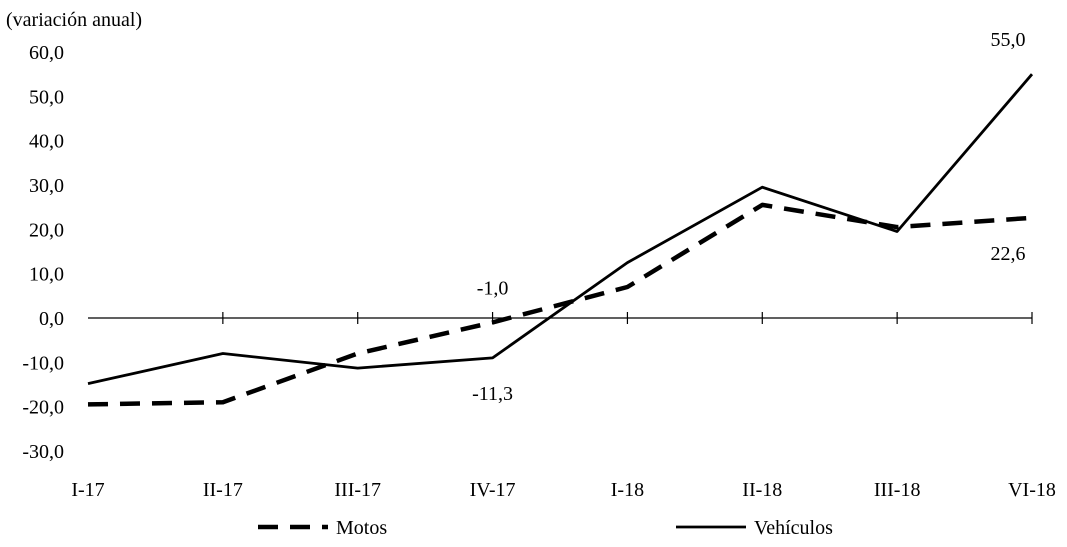 Image resolution: width=1067 pixels, height=547 pixels. I want to click on x-tick-label: I-17, so click(87, 490).